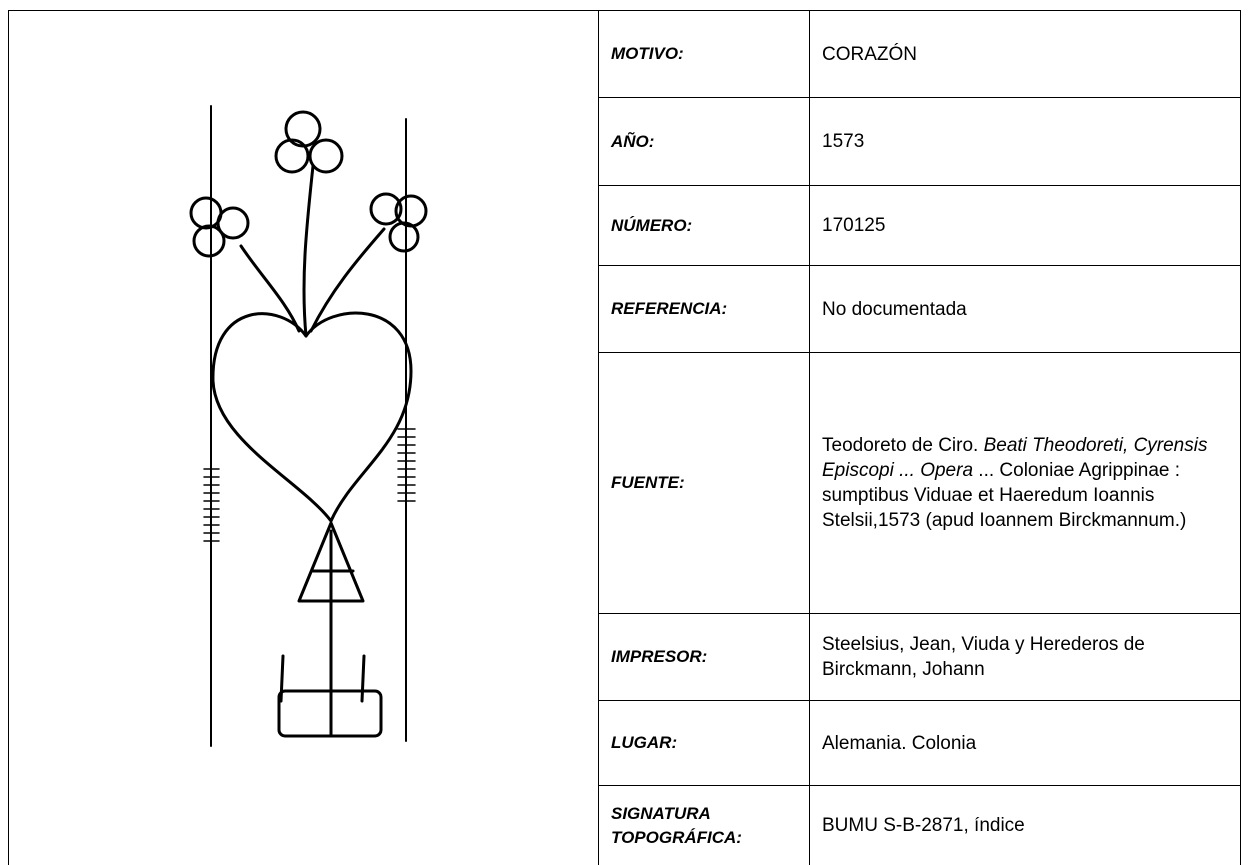  I want to click on table-row: NÚMERO: 170125, so click(919, 225).